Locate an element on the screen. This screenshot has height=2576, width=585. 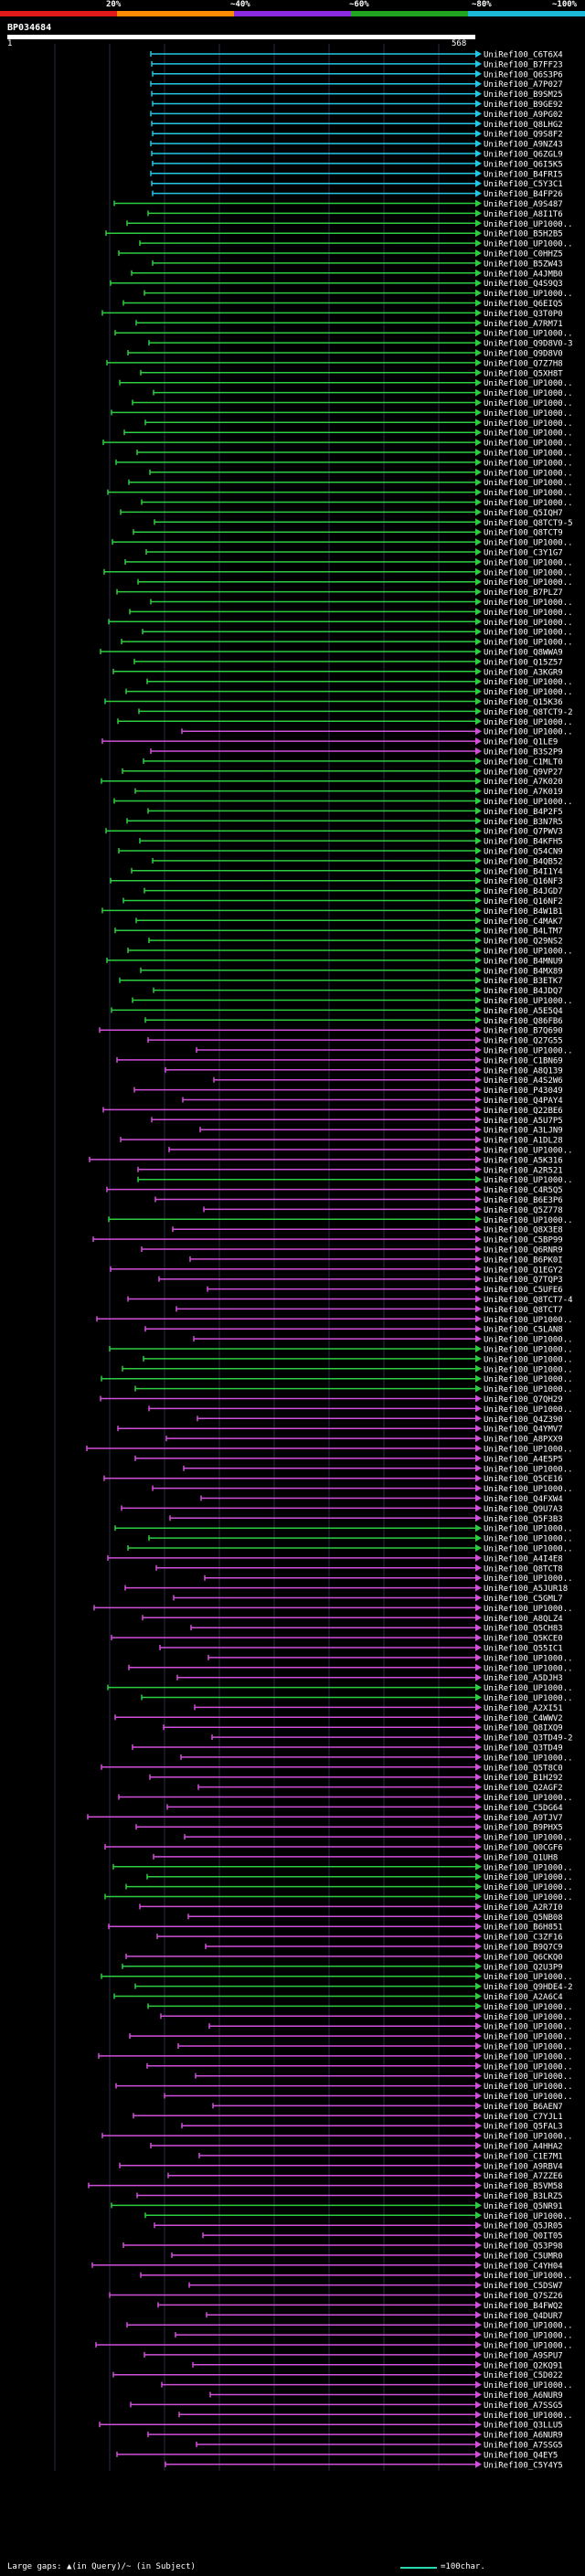
hit-row: UniRef100_C0HHZ5 is located at coordinates (341, 254).